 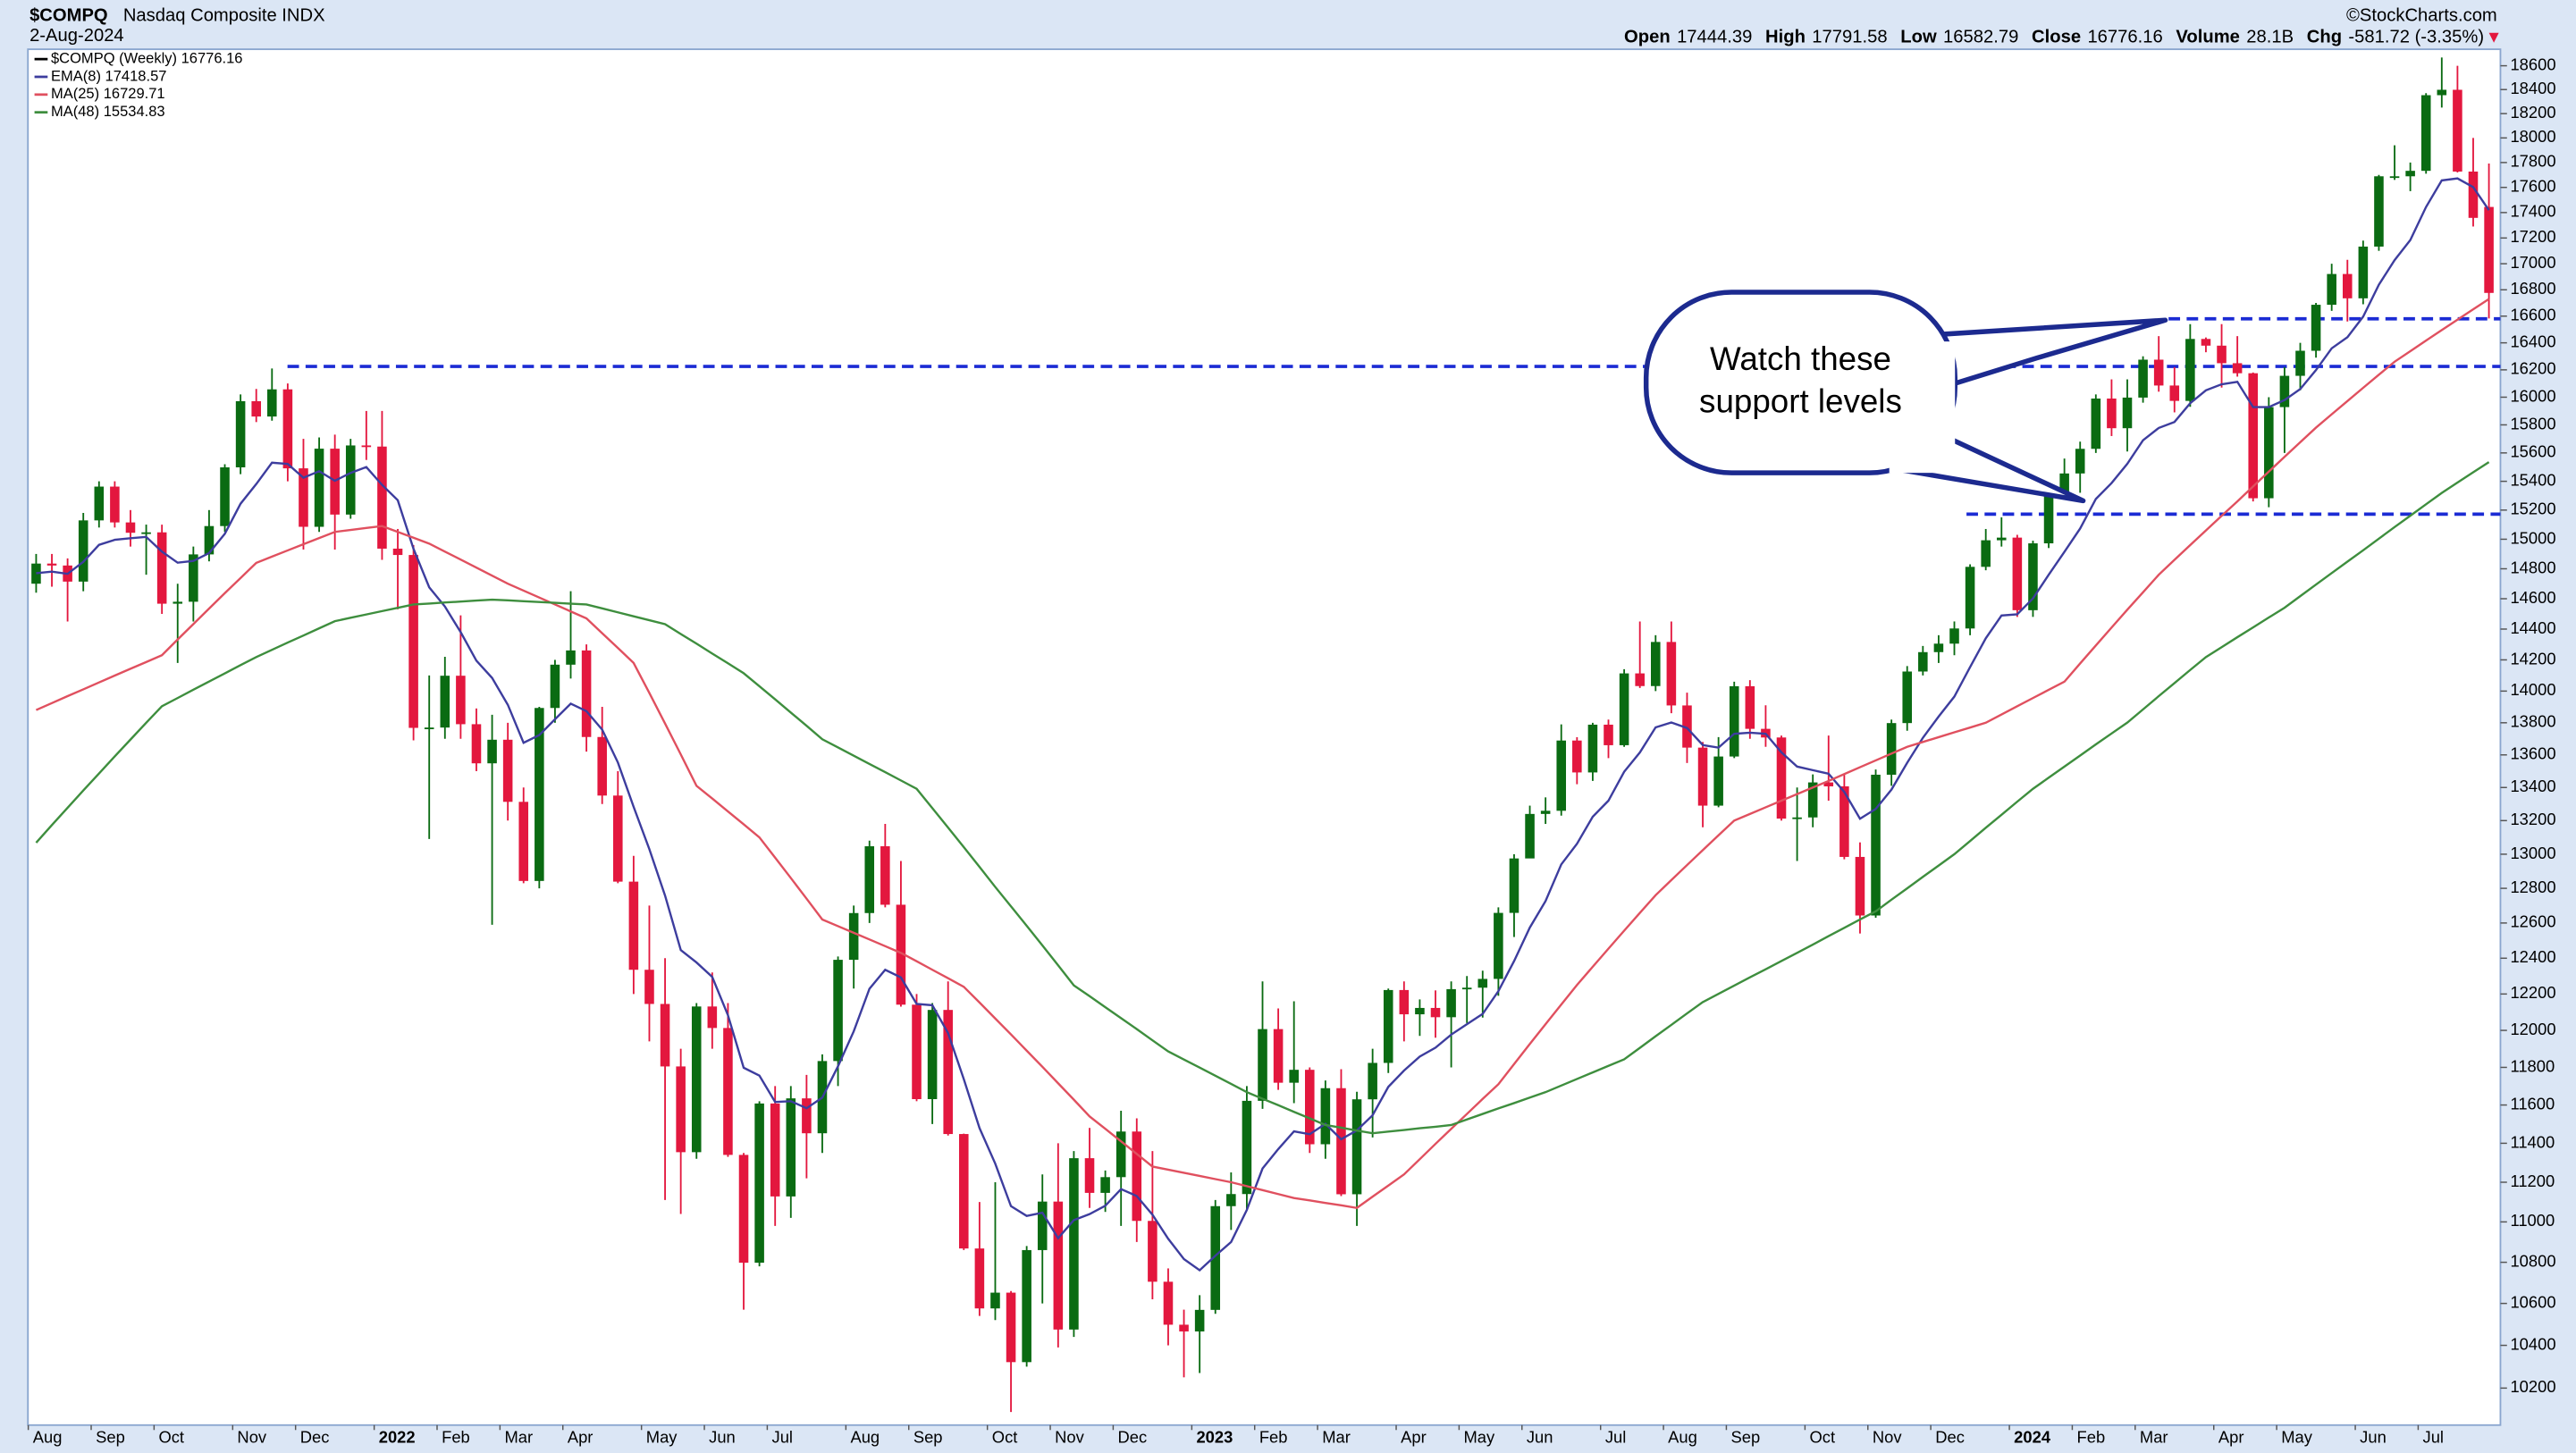 I want to click on x-tick-label: Nov, so click(x=1888, y=1437).